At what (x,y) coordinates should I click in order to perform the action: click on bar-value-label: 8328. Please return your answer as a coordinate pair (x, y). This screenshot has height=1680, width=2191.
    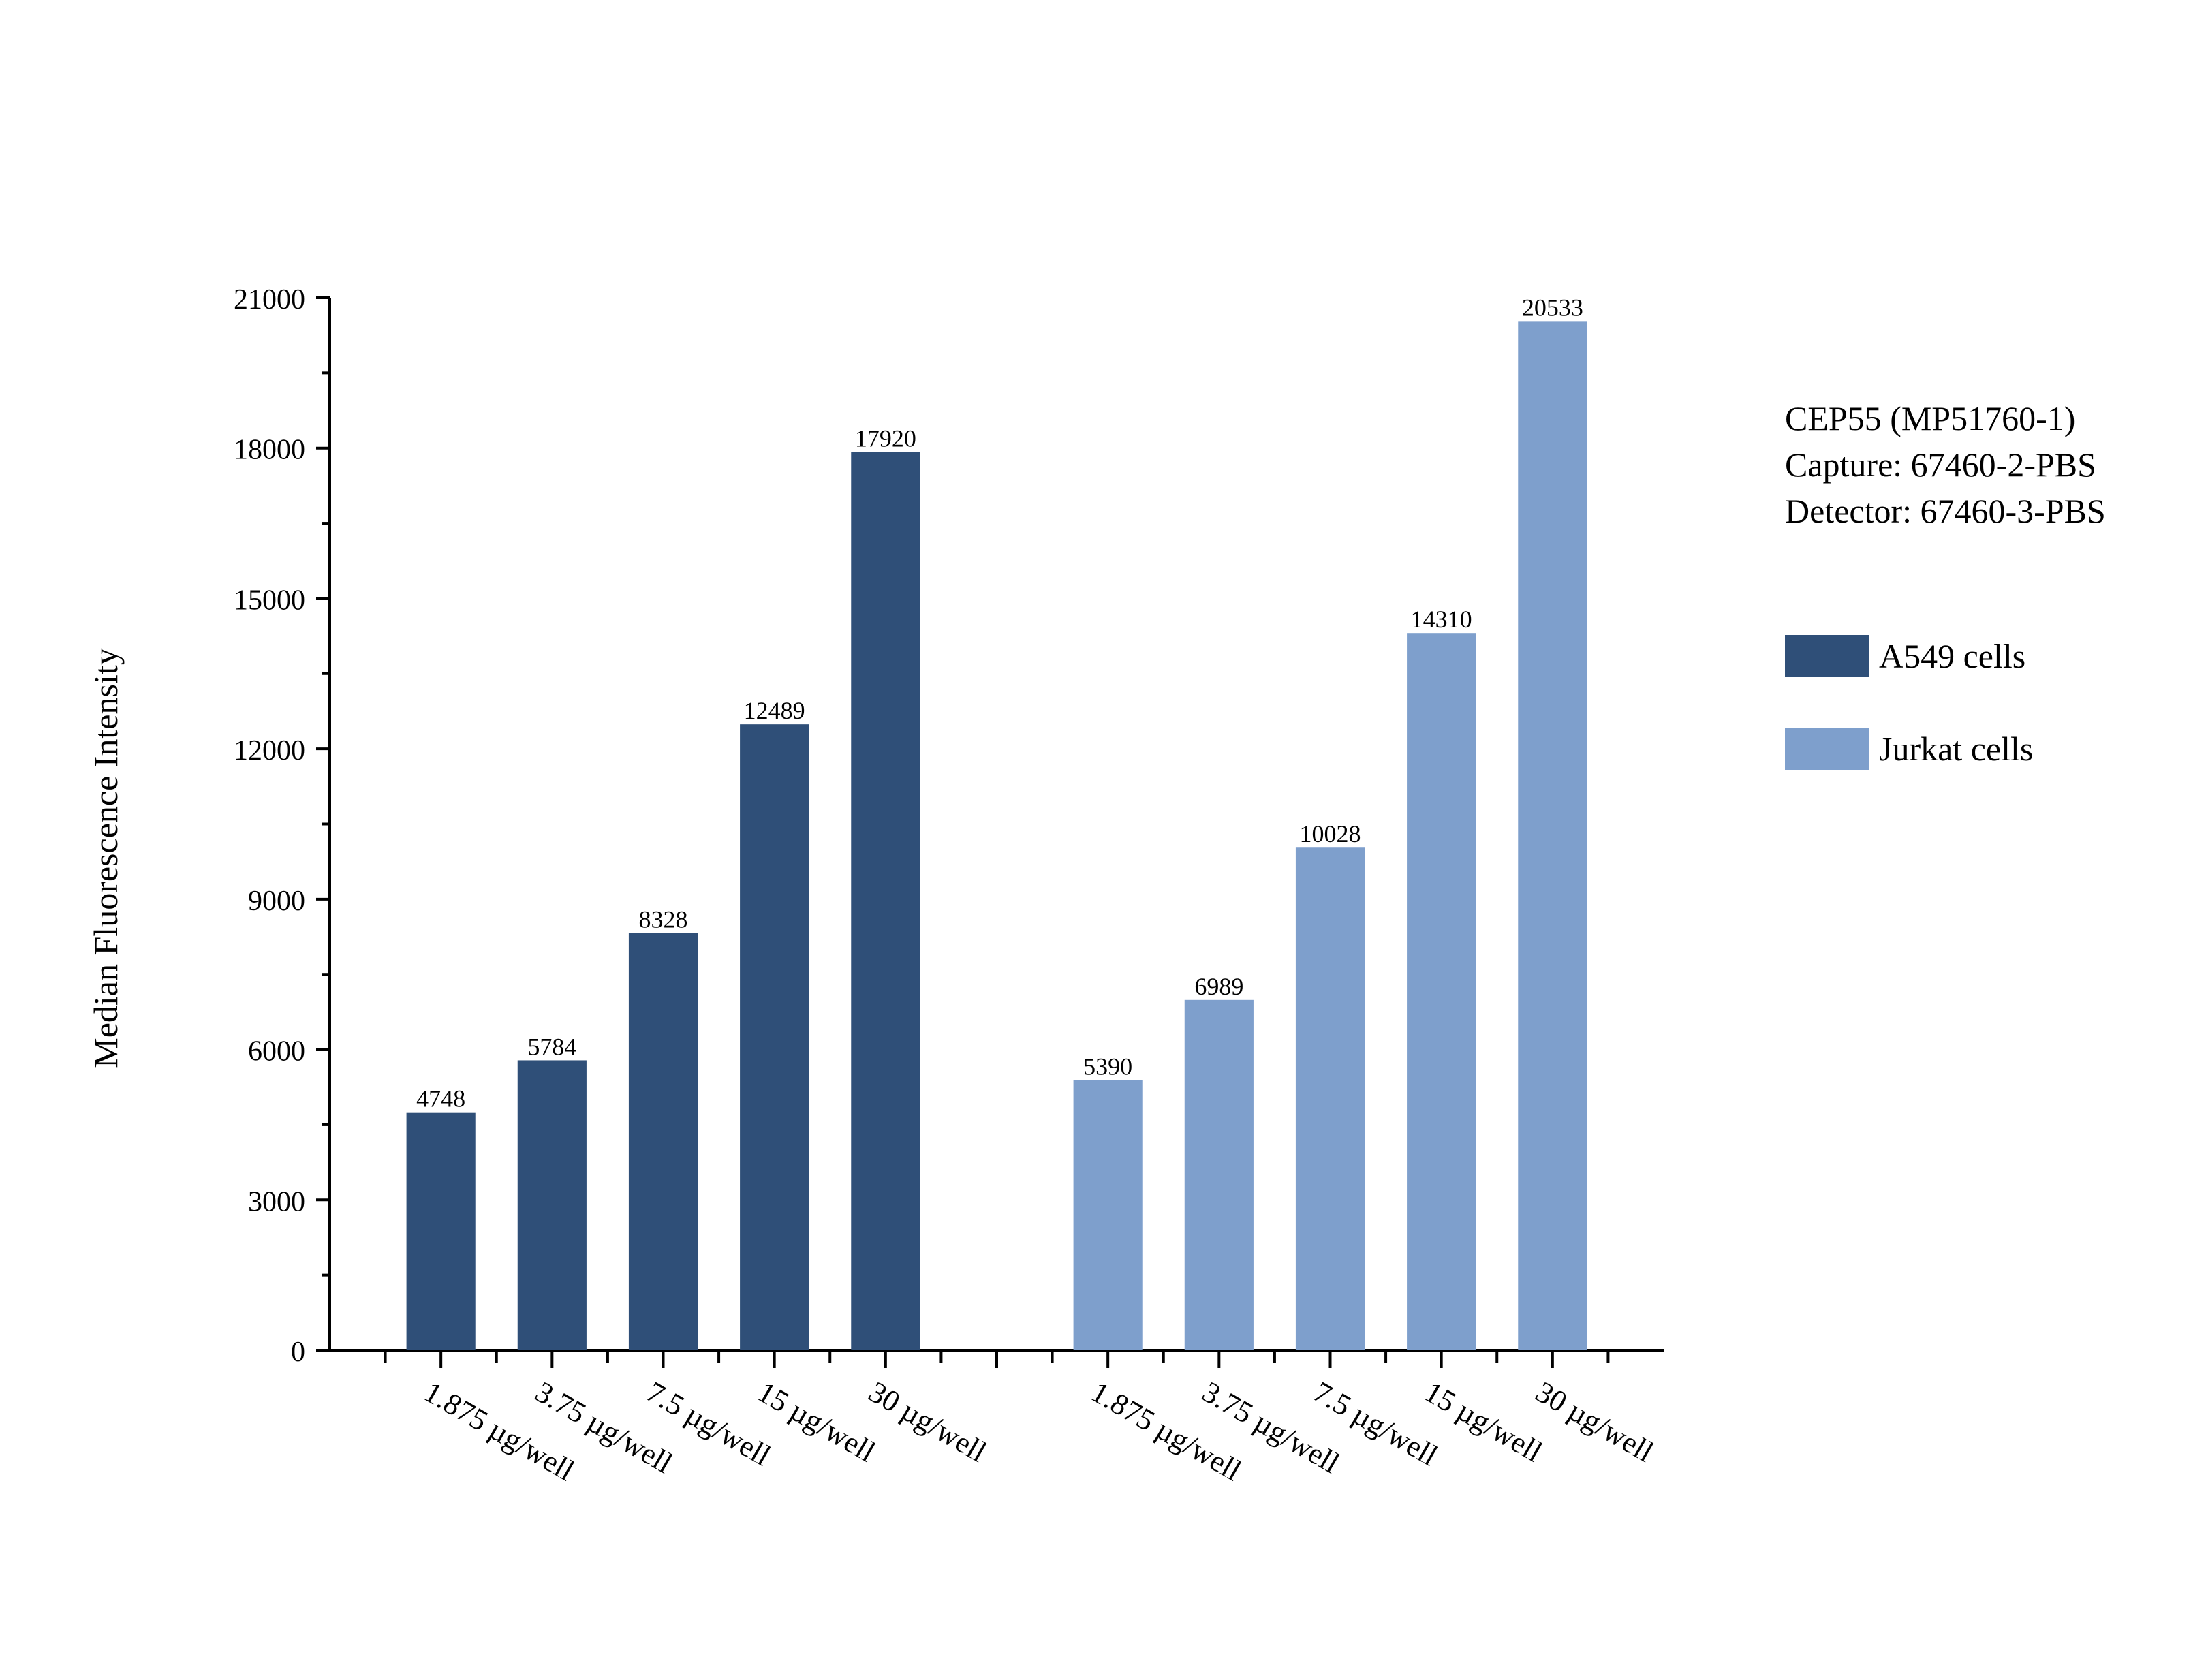
    Looking at the image, I should click on (663, 919).